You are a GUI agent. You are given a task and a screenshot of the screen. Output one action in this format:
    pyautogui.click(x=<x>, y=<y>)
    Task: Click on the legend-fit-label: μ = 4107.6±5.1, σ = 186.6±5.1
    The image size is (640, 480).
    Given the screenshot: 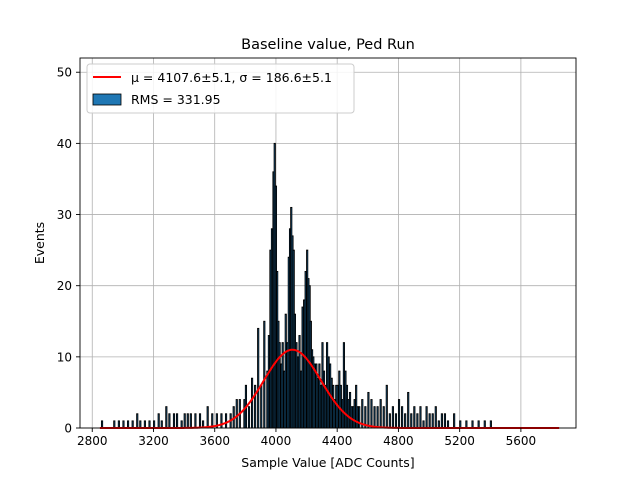 What is the action you would take?
    pyautogui.click(x=231, y=77)
    